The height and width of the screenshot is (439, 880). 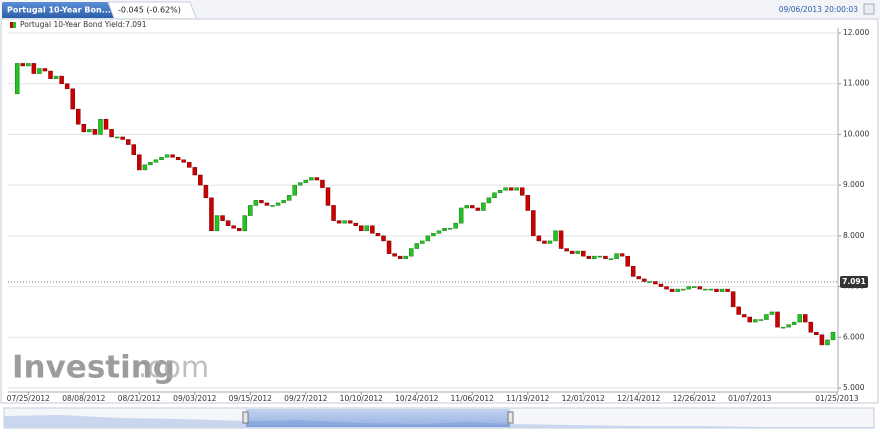 I want to click on x-tick-label: 12/14/2012, so click(x=638, y=398).